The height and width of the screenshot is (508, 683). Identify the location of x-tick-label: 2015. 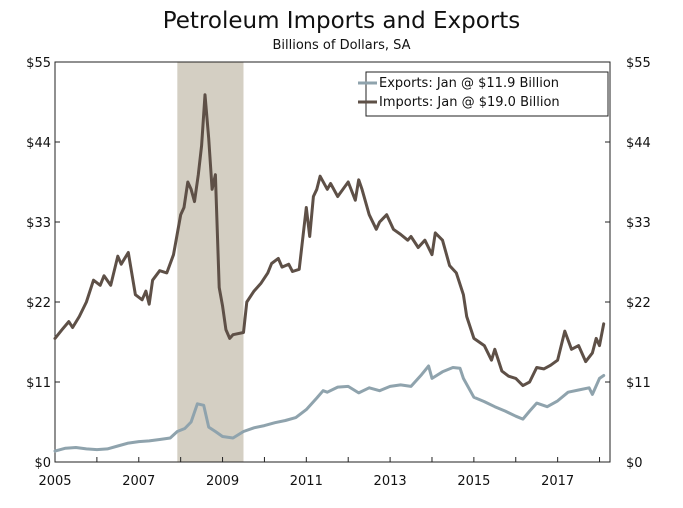
(473, 481).